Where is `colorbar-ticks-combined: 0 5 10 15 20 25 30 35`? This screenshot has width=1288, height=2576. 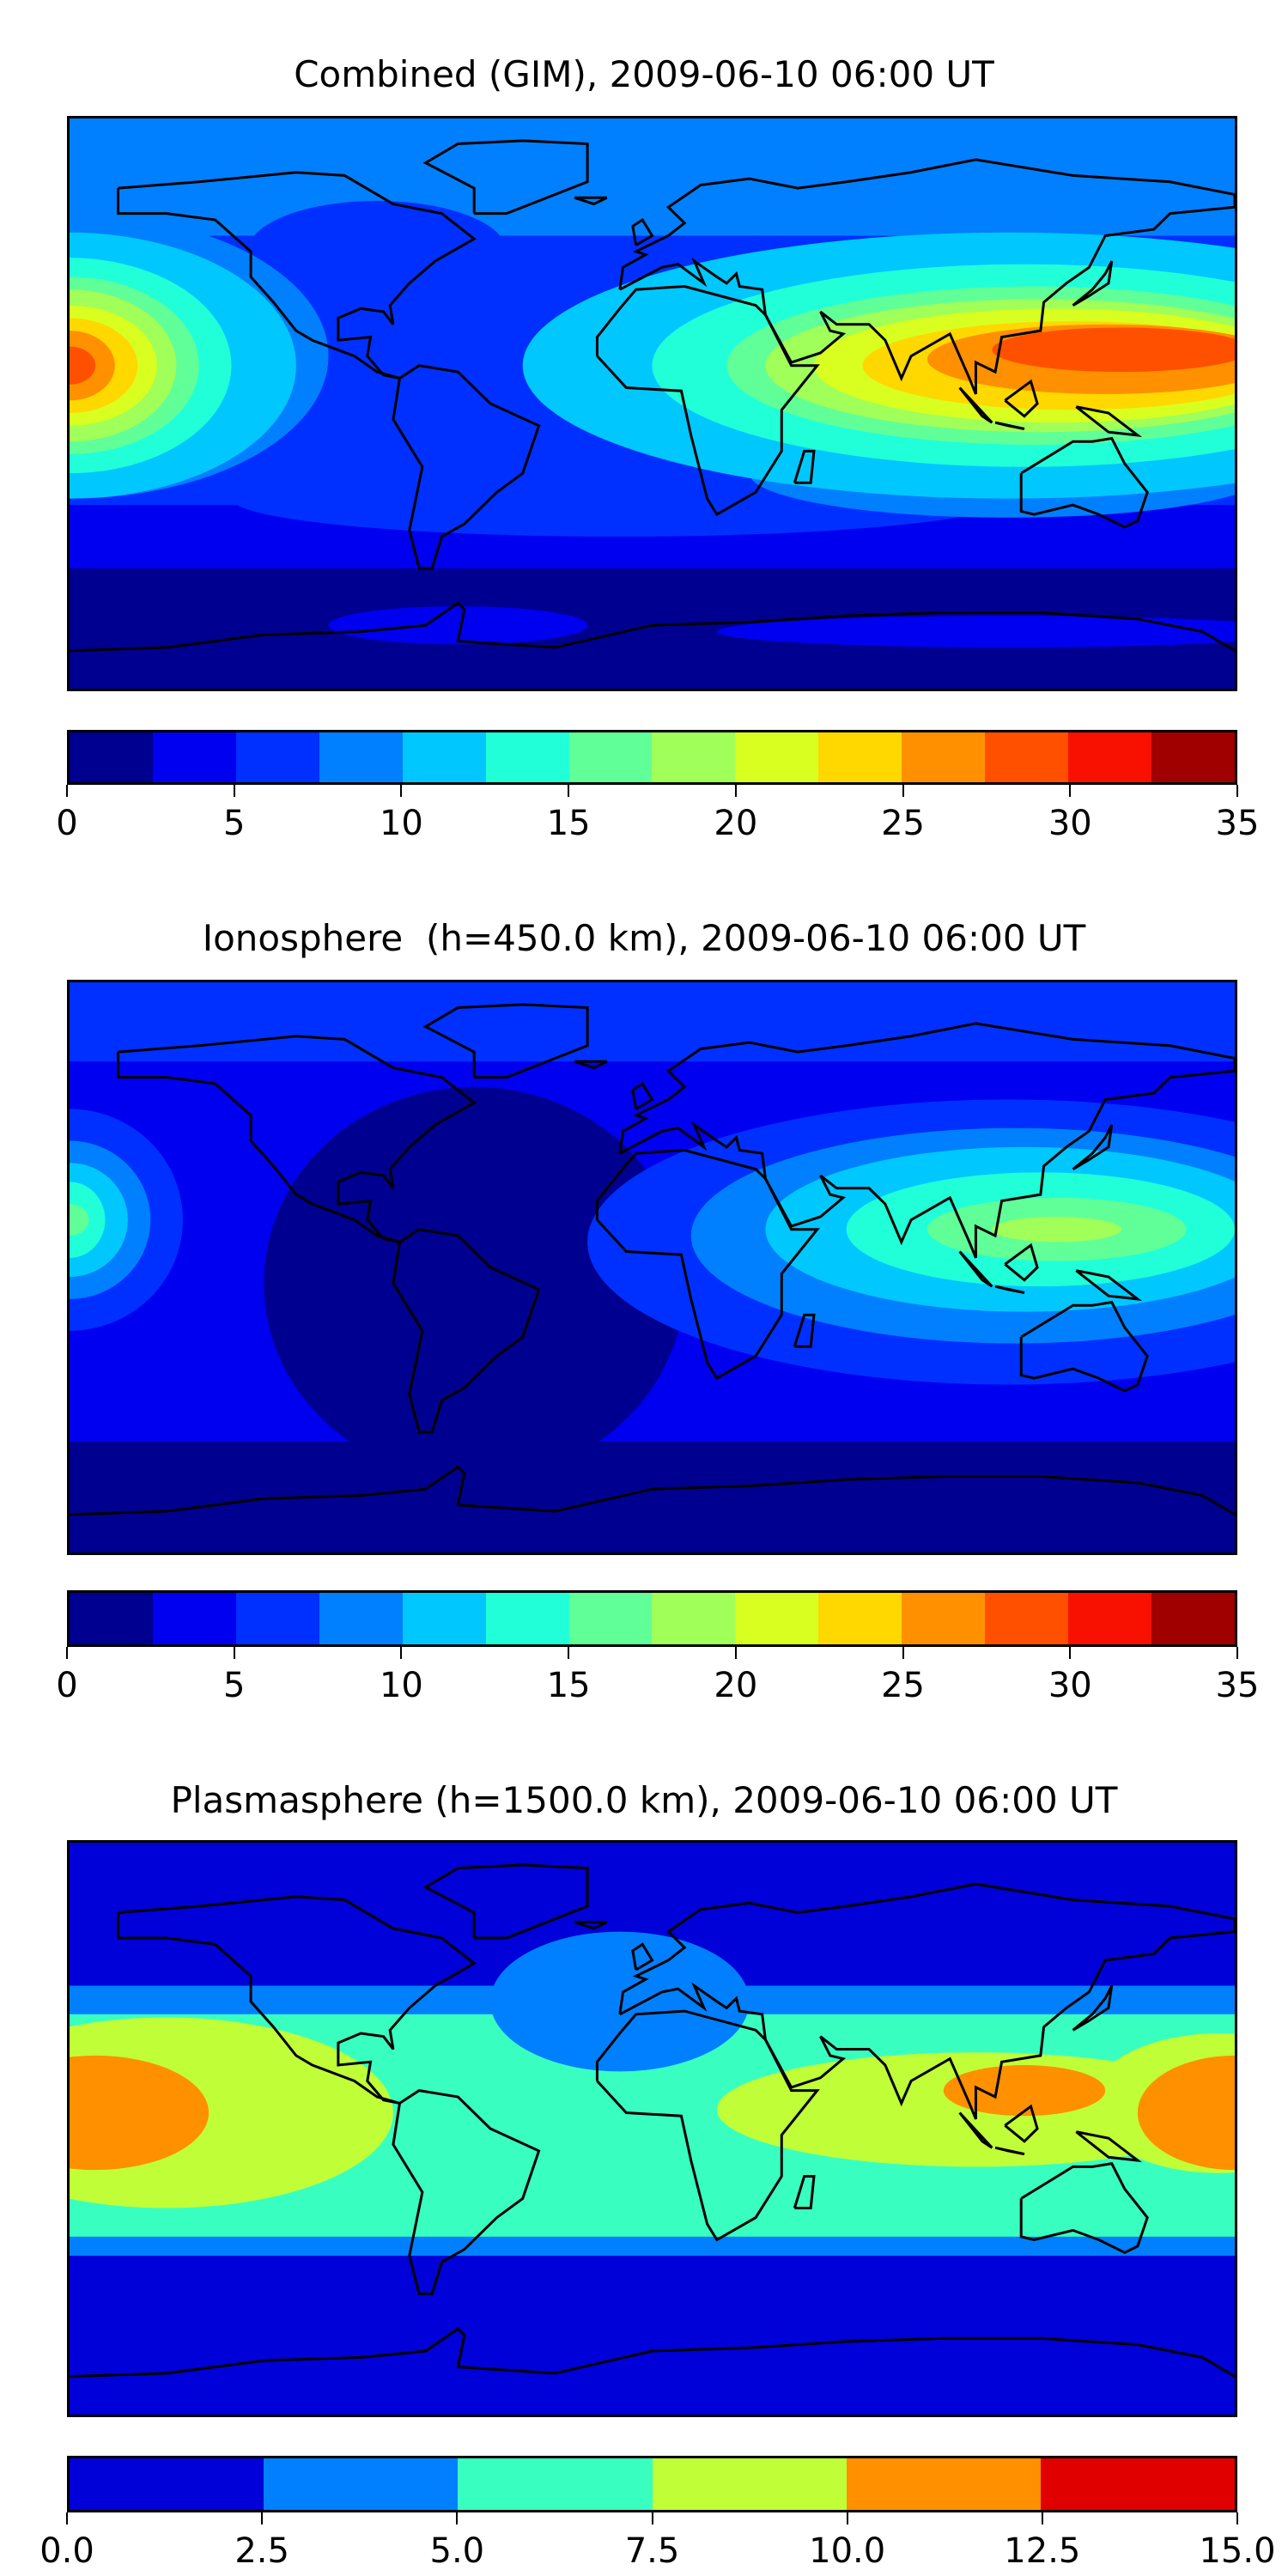
colorbar-ticks-combined: 0 5 10 15 20 25 30 35 is located at coordinates (658, 819).